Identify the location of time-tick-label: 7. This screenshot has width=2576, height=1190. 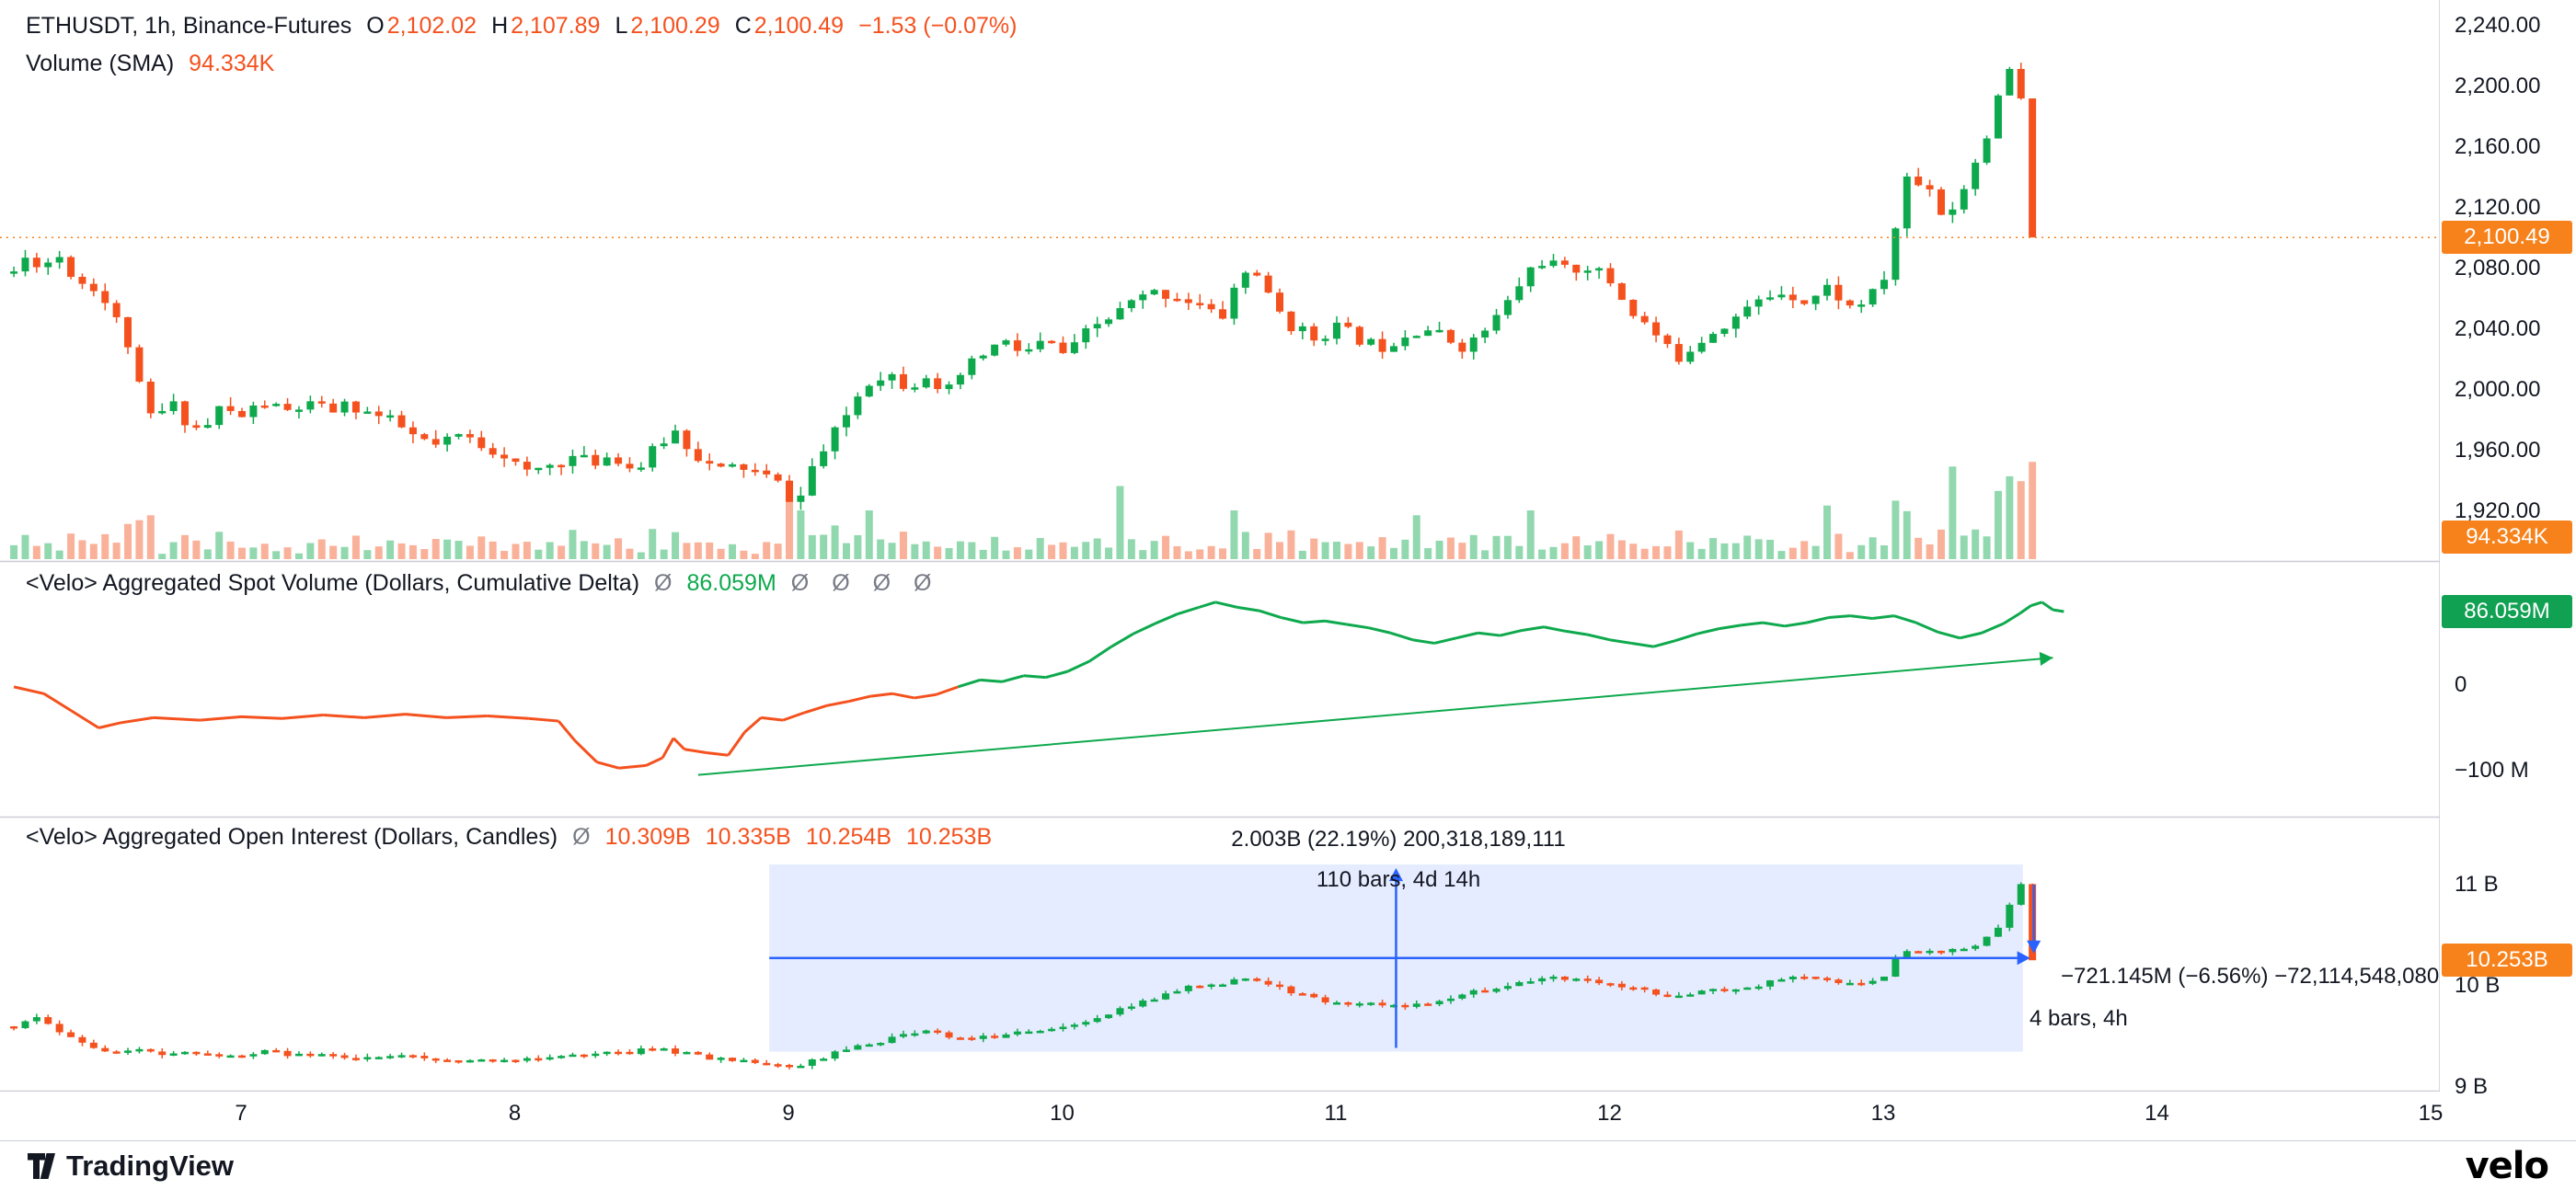
(241, 1113).